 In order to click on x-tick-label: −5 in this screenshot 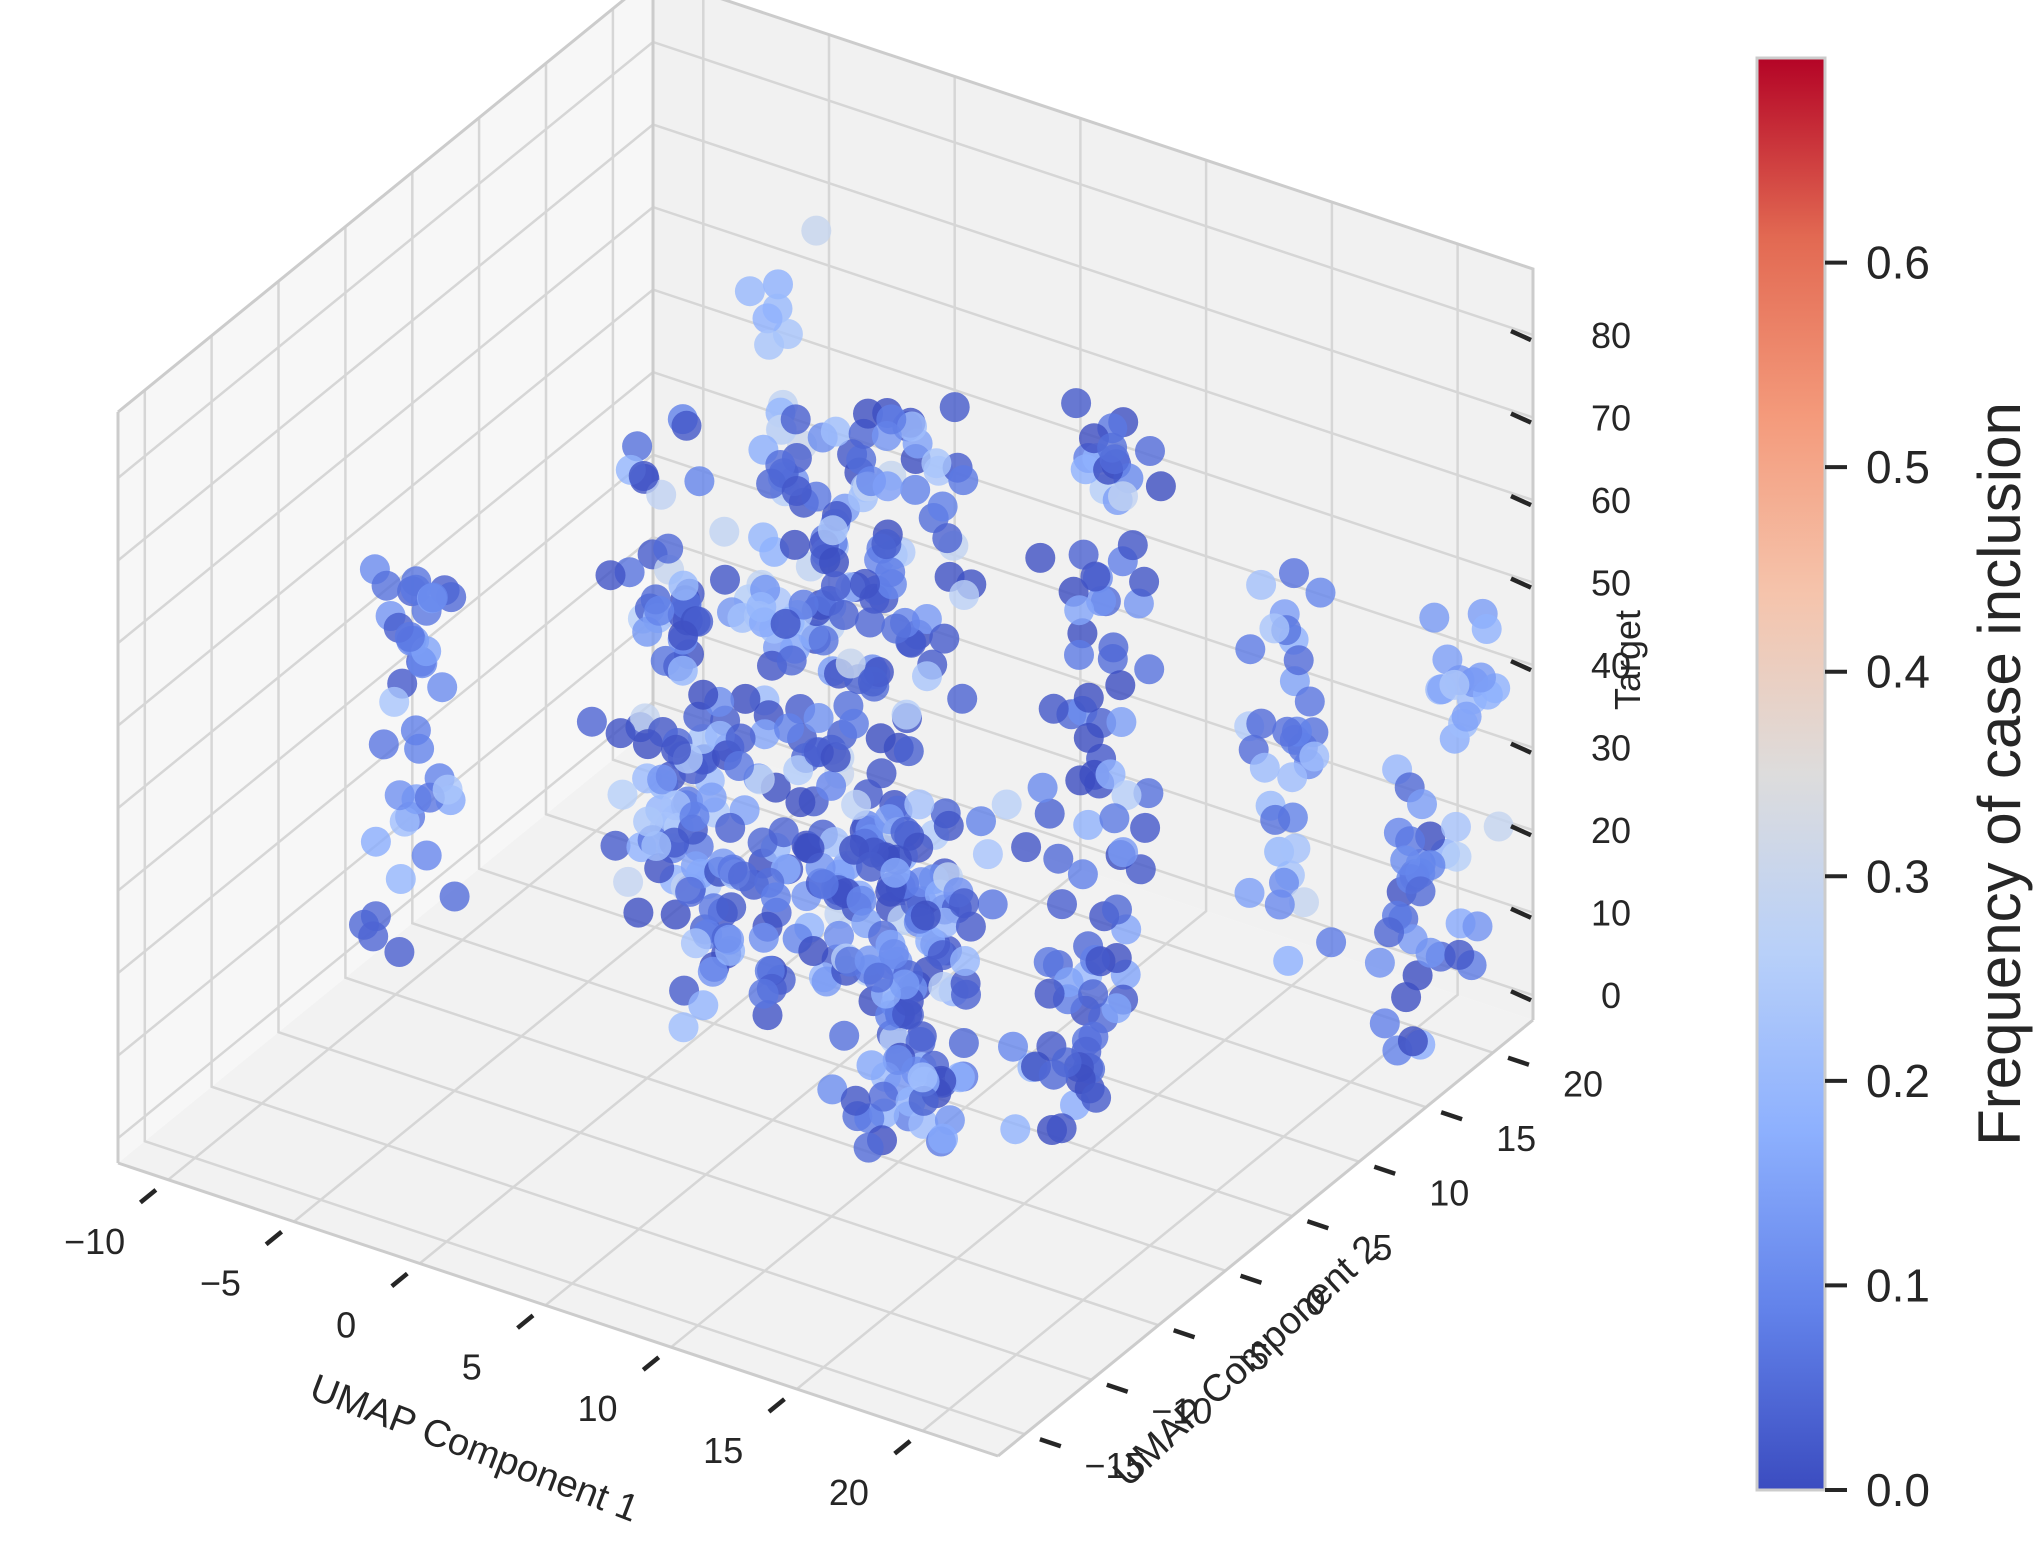, I will do `click(220, 1283)`.